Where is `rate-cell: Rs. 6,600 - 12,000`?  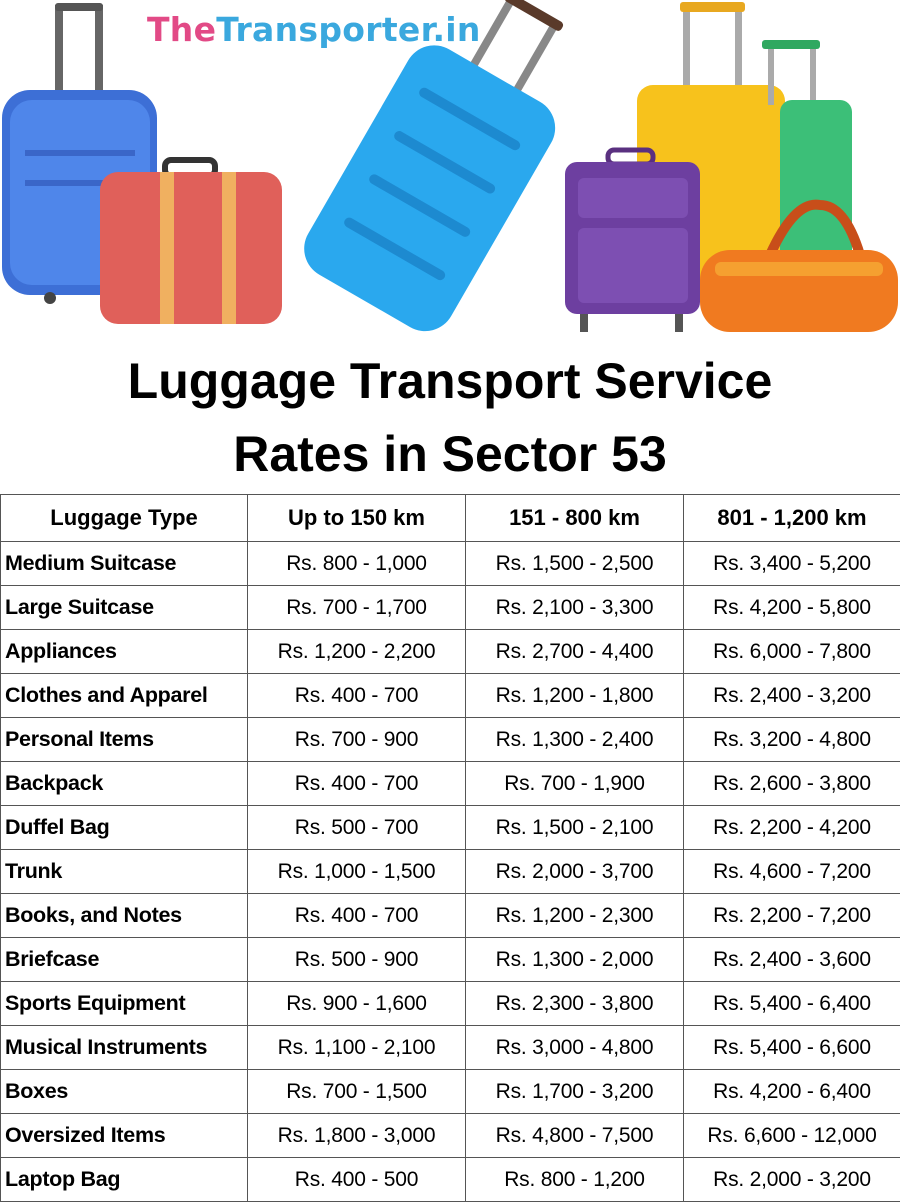
rate-cell: Rs. 6,600 - 12,000 is located at coordinates (792, 1136).